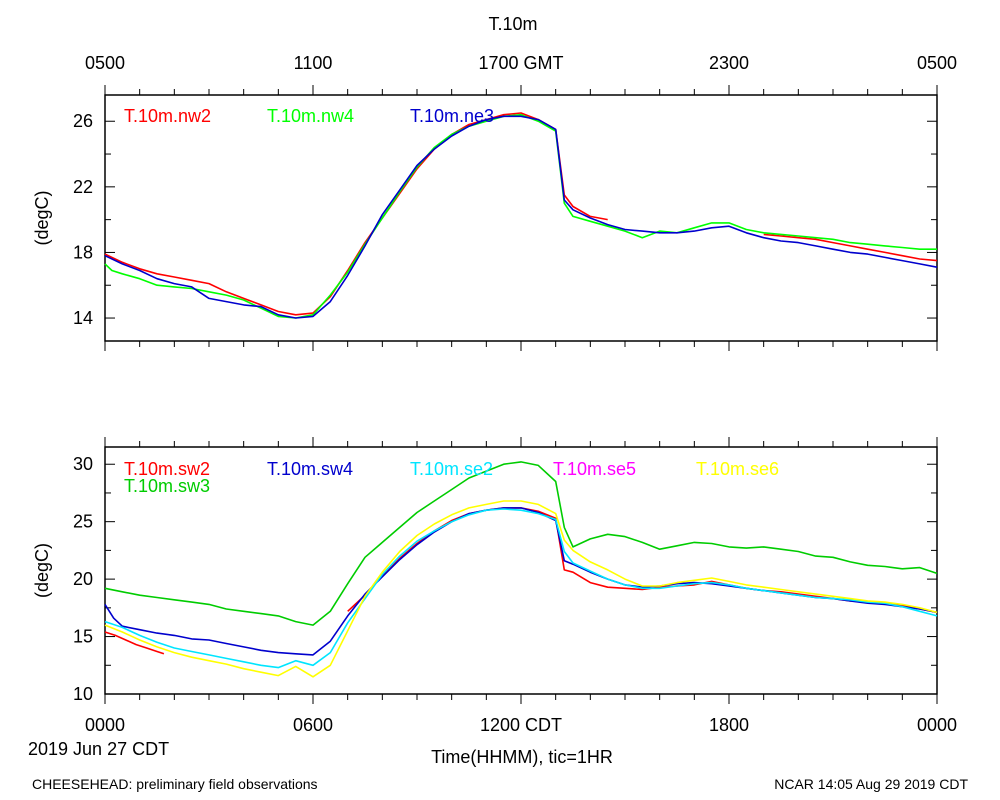  Describe the element at coordinates (83, 694) in the screenshot. I see `bottom-y-tick-label: 10` at that location.